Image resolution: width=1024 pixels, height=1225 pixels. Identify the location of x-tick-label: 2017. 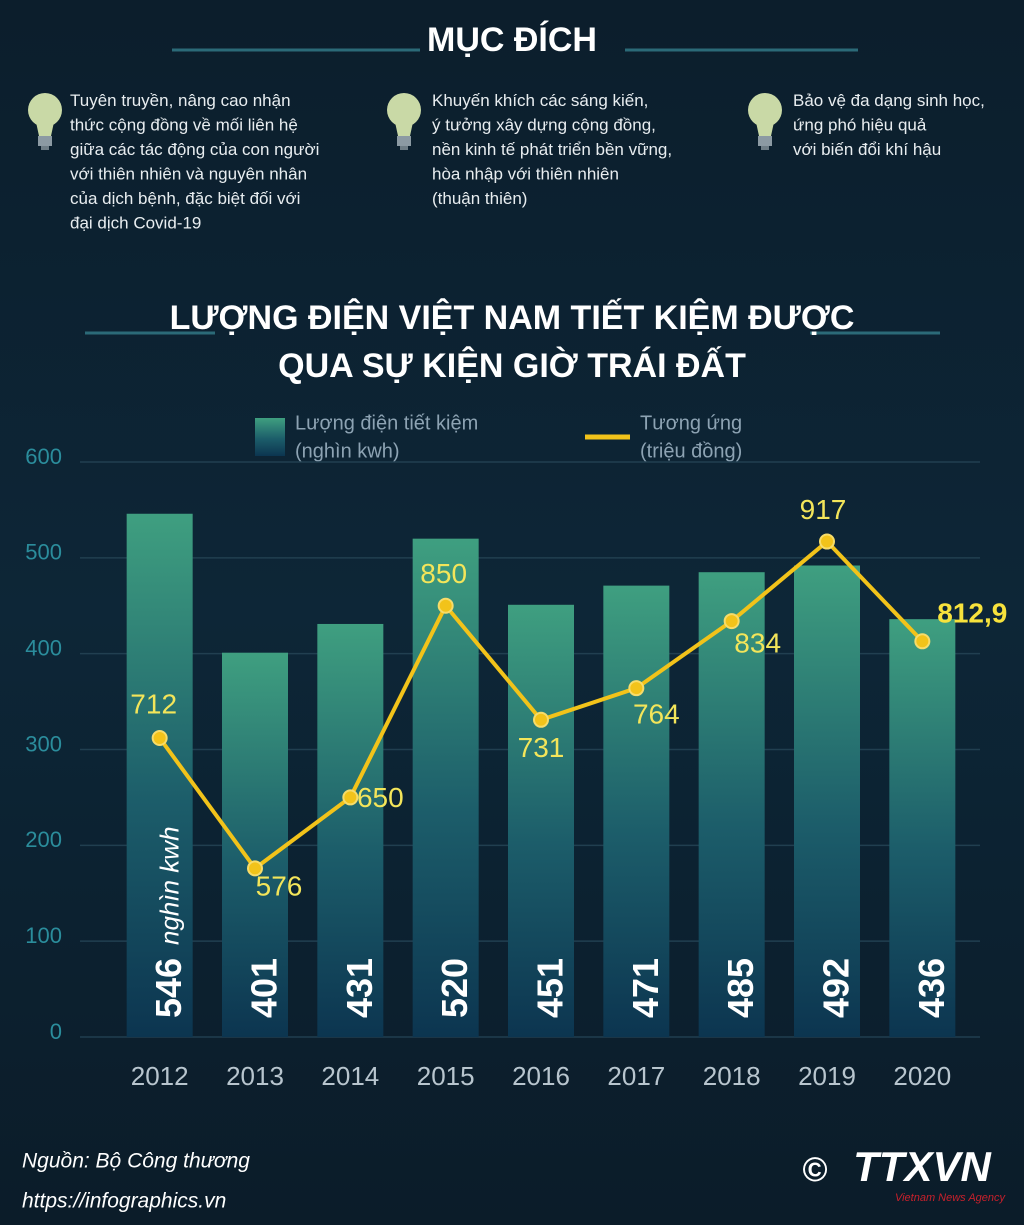
(636, 1076).